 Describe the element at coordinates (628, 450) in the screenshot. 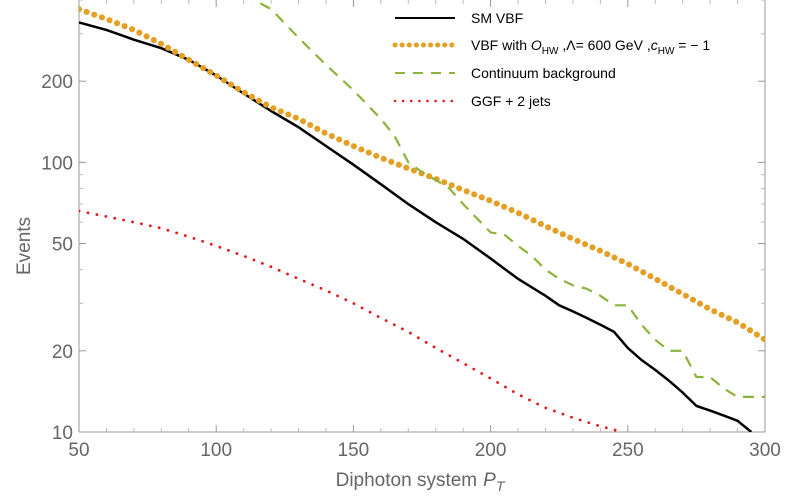

I see `x-tick-label: 250` at that location.